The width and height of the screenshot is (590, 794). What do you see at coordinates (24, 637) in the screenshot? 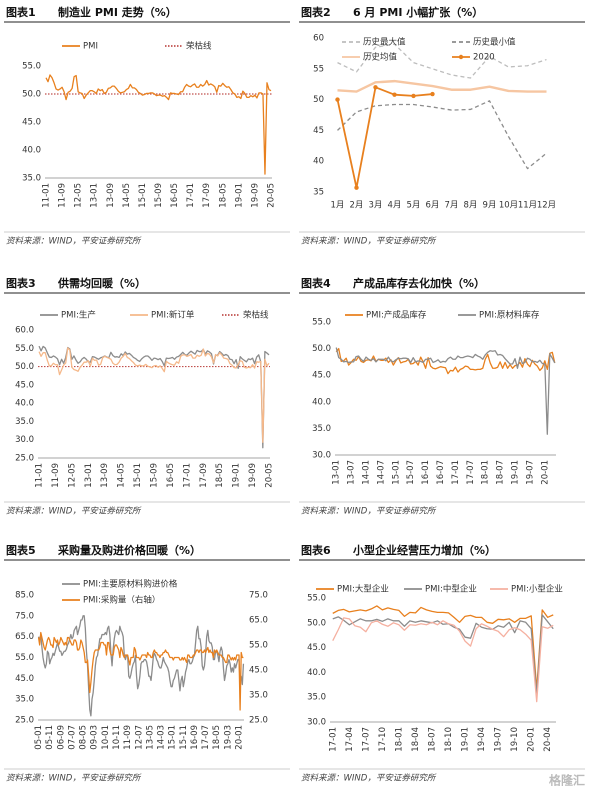
I see `y-tick-label: 65.0` at bounding box center [24, 637].